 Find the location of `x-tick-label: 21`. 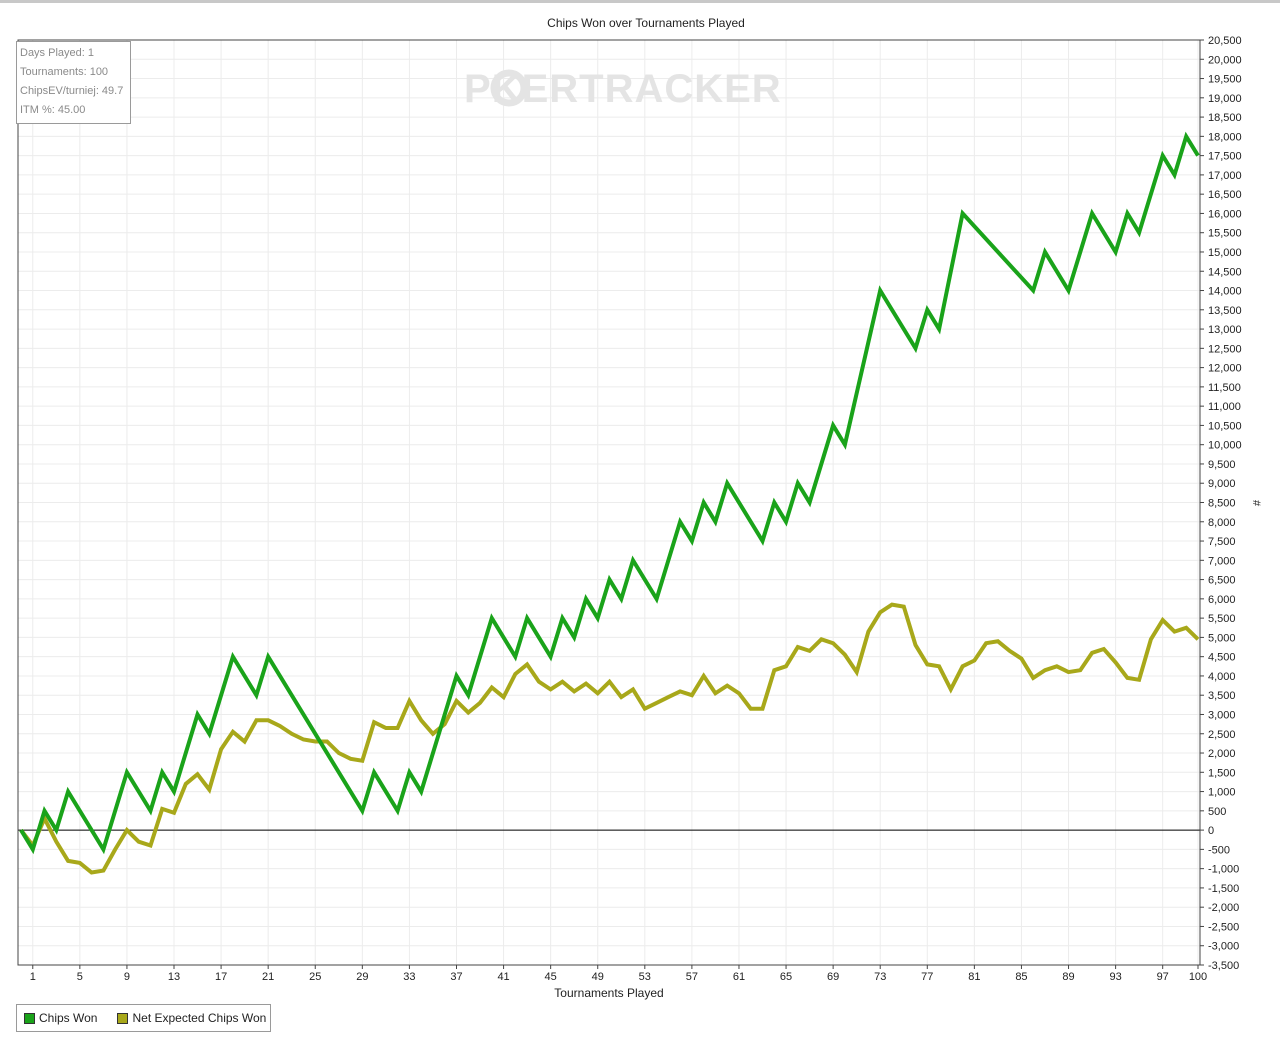

x-tick-label: 21 is located at coordinates (268, 977).